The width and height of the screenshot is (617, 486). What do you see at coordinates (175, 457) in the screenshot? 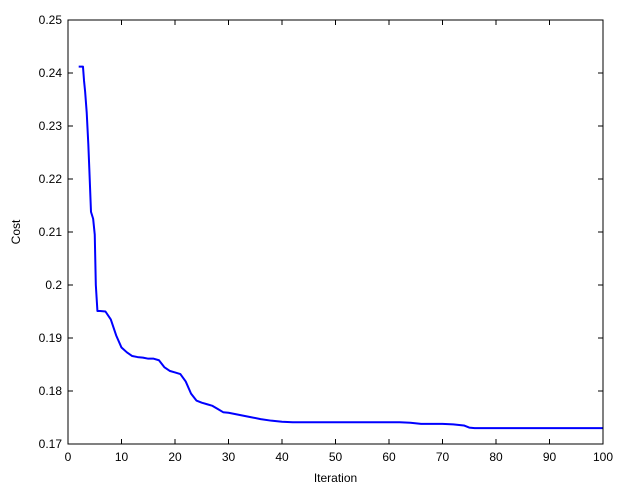
I see `x-tick-label: 20` at bounding box center [175, 457].